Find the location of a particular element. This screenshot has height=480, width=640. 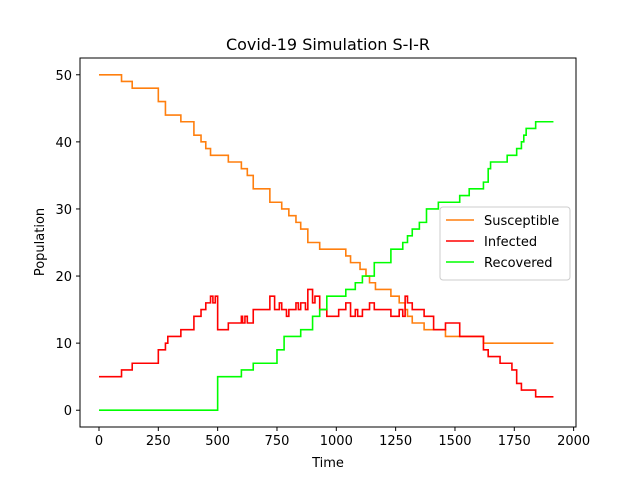

x-axis-label: Time is located at coordinates (327, 463).